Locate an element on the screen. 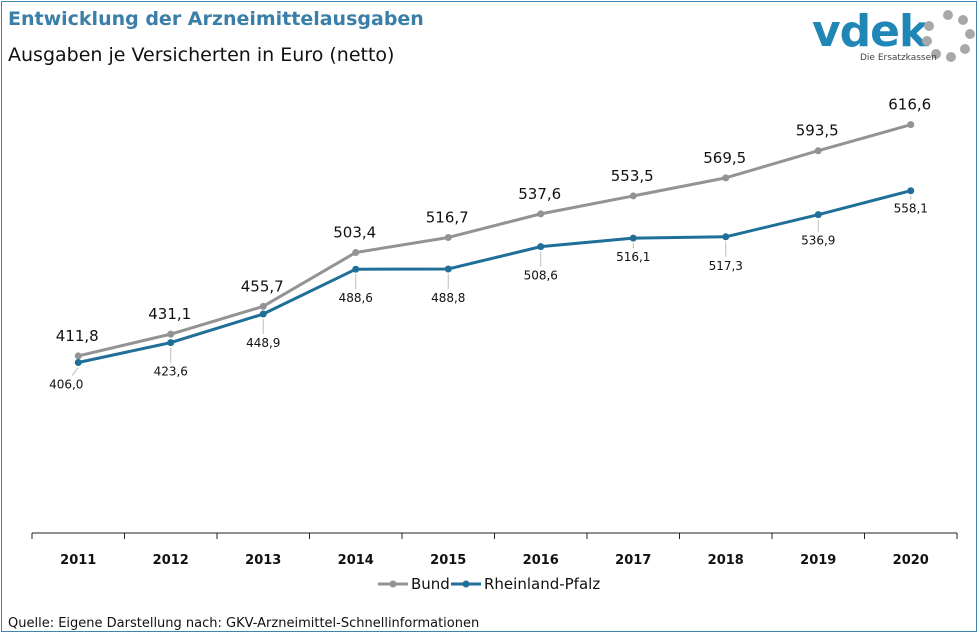  chart-title: Entwicklung der Arzneimittelausgaben is located at coordinates (216, 19).